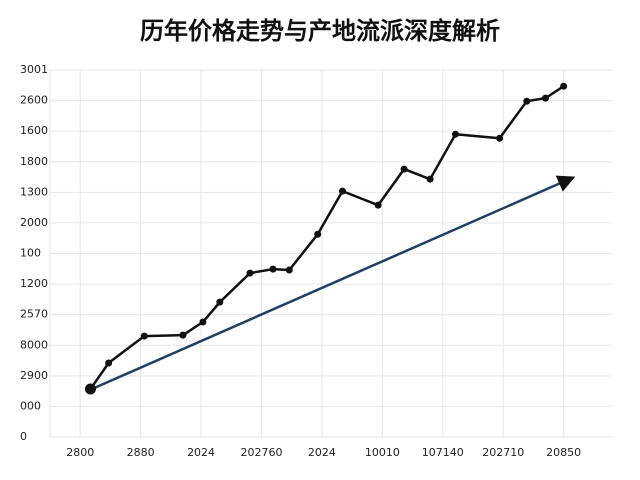  Describe the element at coordinates (262, 452) in the screenshot. I see `x-tick-label: 202760` at that location.